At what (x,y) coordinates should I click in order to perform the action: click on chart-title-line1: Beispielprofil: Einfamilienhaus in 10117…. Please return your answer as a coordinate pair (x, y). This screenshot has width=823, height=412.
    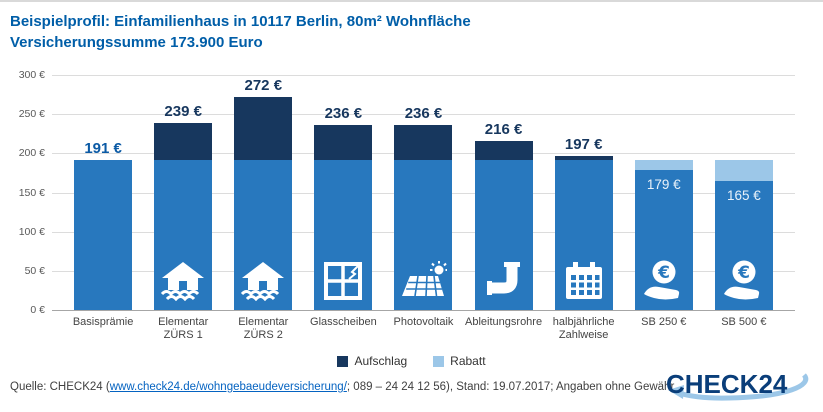
    Looking at the image, I should click on (240, 21).